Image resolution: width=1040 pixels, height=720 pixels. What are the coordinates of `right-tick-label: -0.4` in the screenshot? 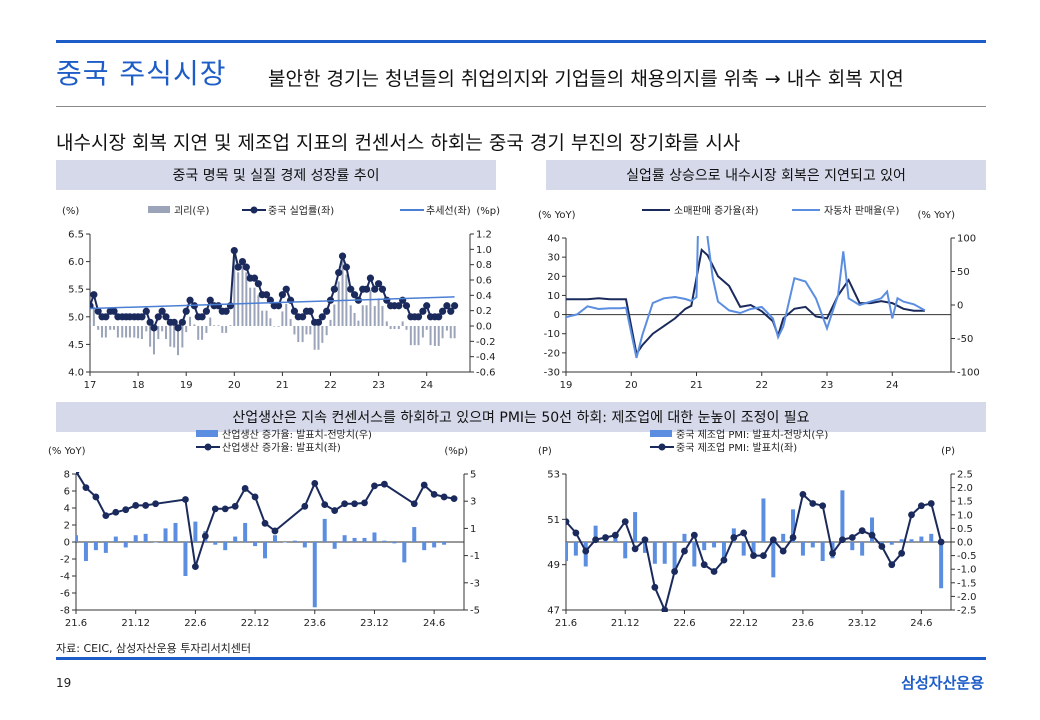 It's located at (486, 357).